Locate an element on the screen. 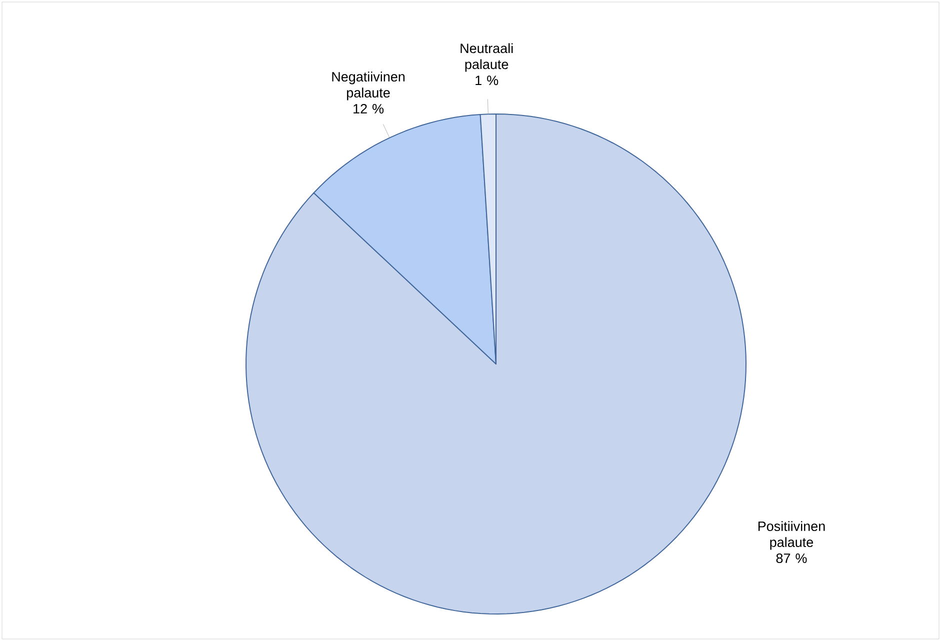 Image resolution: width=941 pixels, height=641 pixels. data-label: 87 % is located at coordinates (791, 558).